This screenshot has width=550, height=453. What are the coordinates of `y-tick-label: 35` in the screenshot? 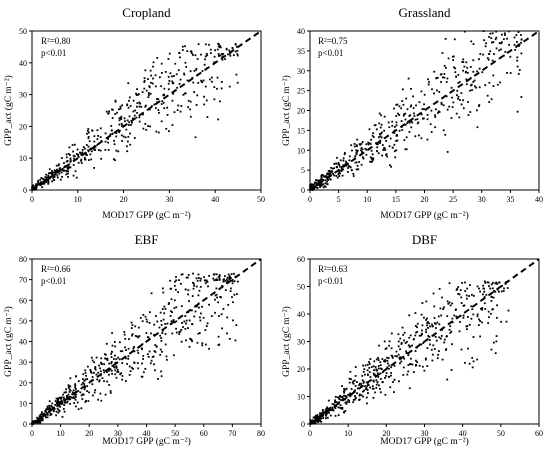 It's located at (301, 51).